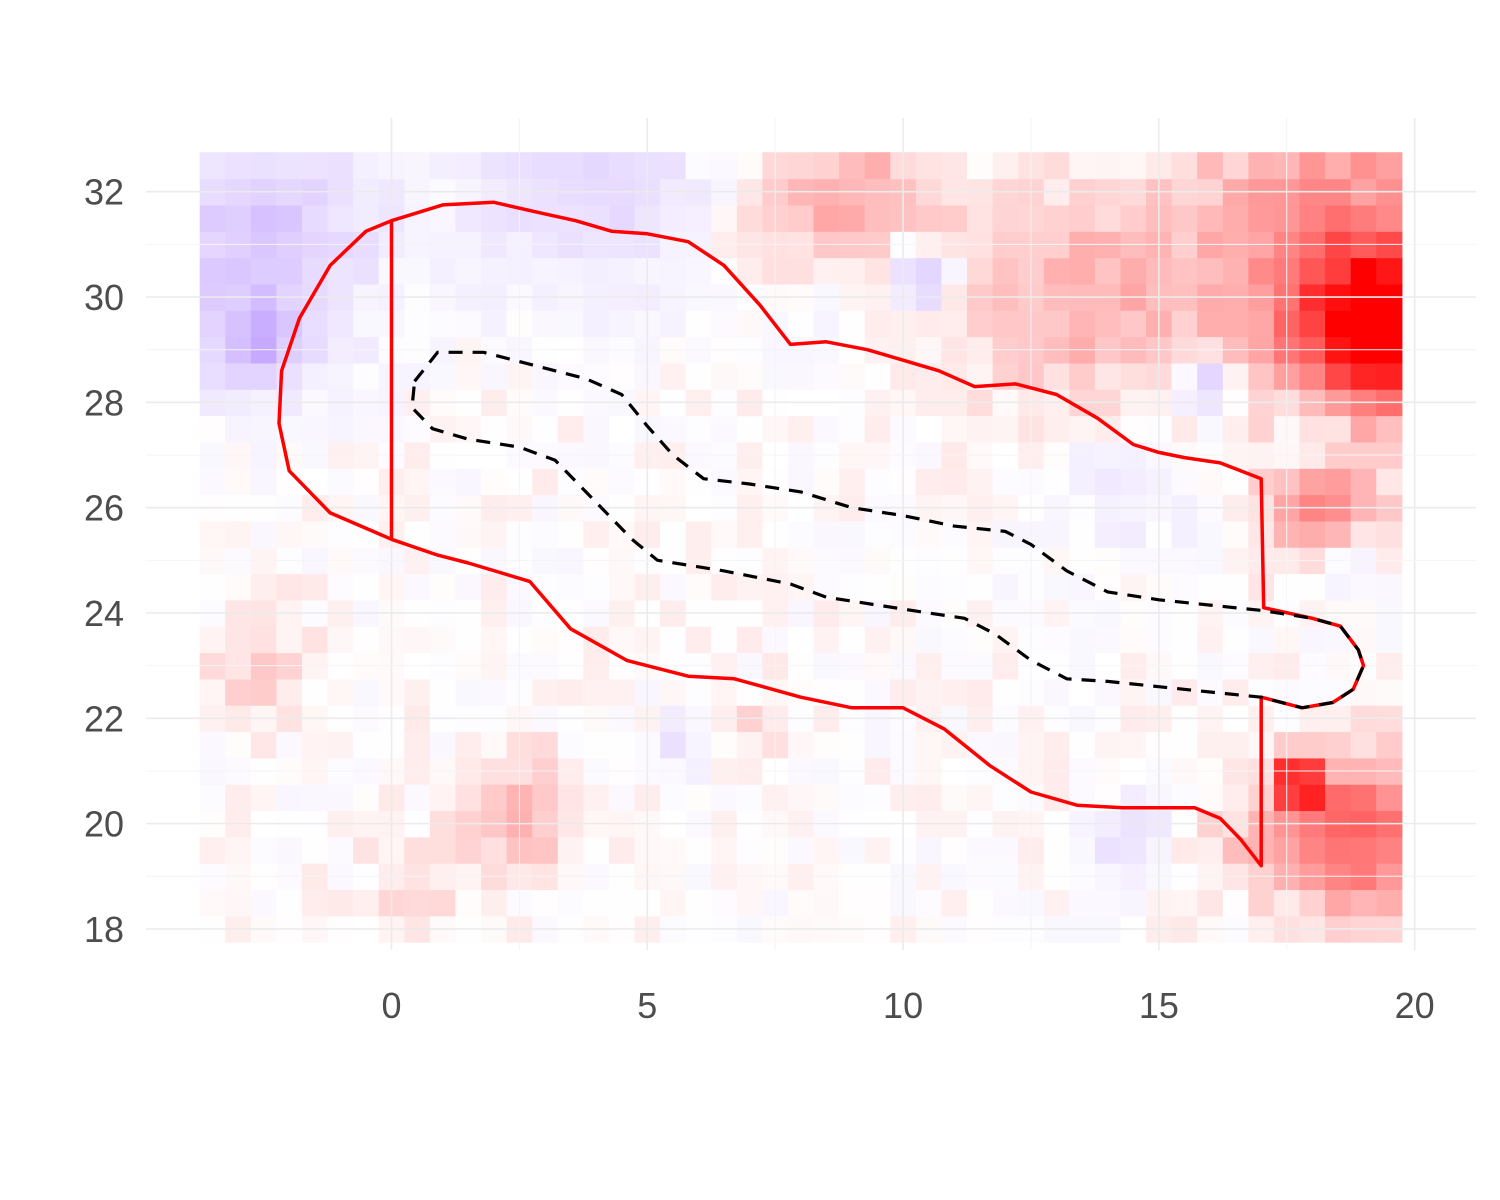  I want to click on y-tick-label: 30, so click(104, 297).